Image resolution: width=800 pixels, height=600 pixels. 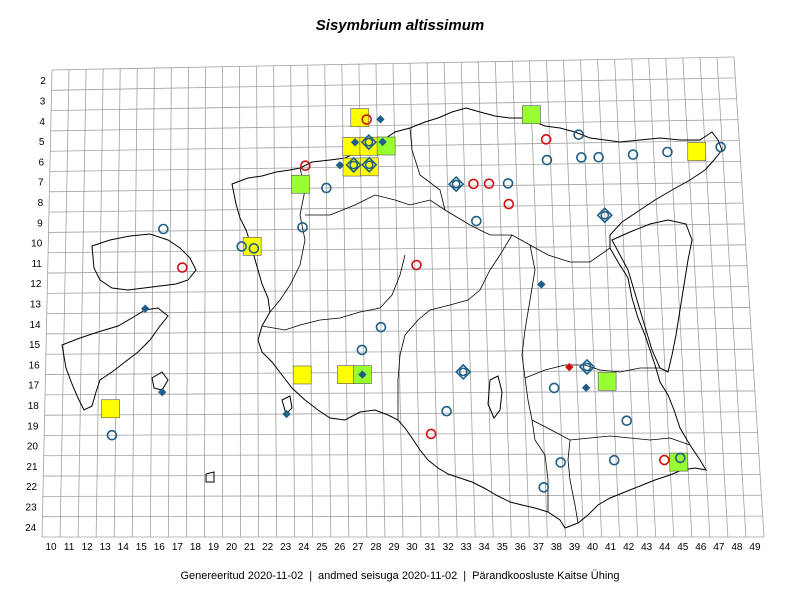 I want to click on y-tick-label: 5, so click(x=42, y=142).